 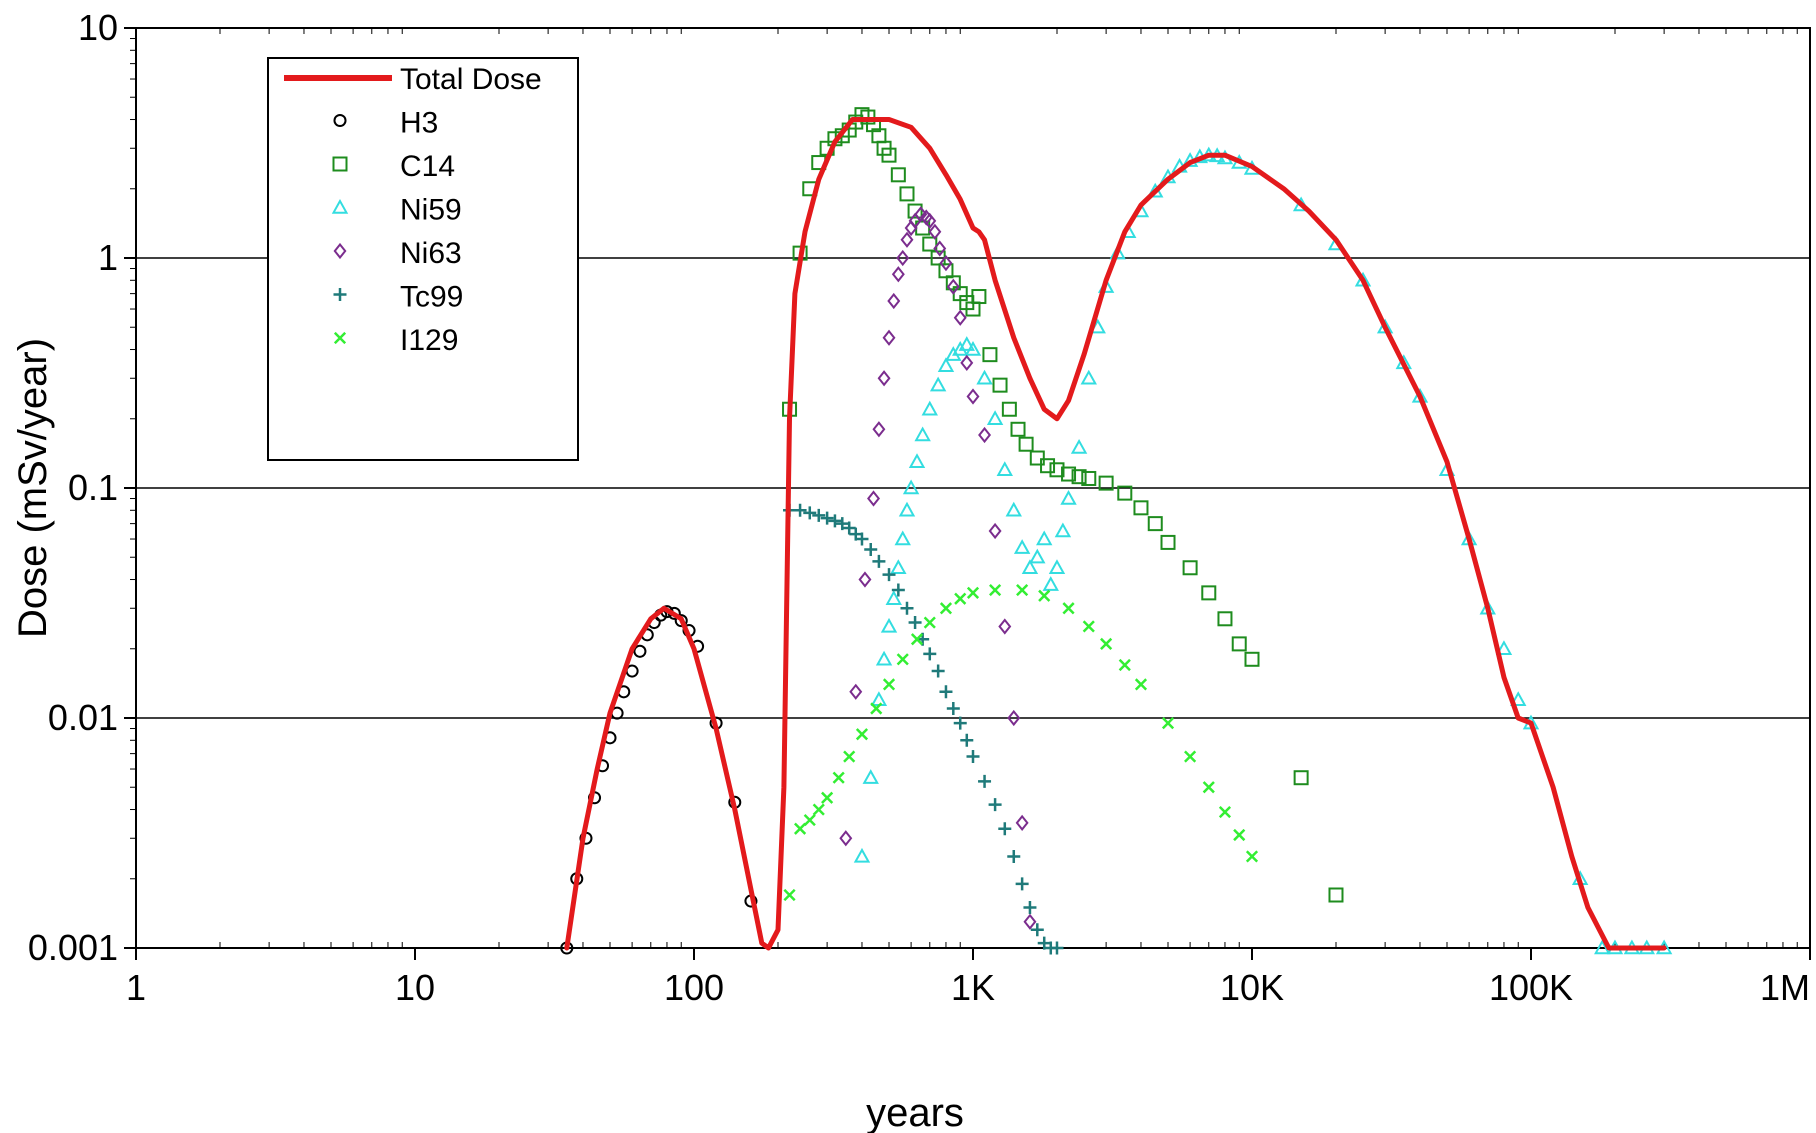 I want to click on legend-box, so click(x=423, y=259).